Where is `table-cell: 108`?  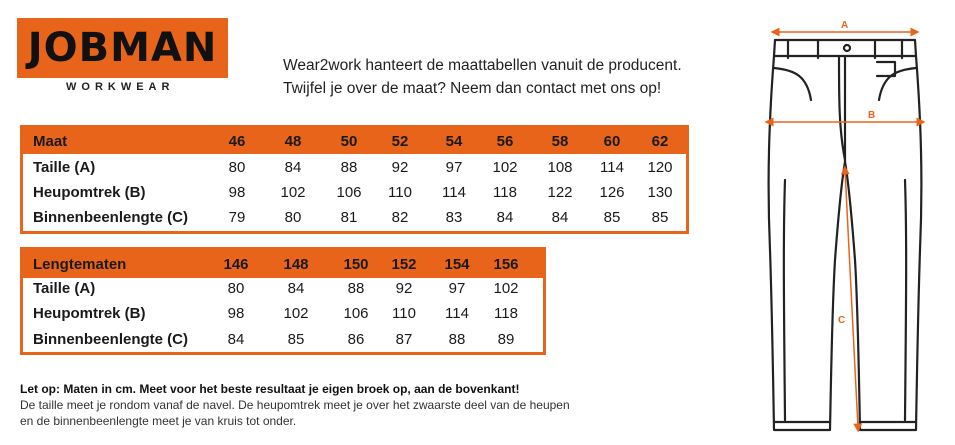 table-cell: 108 is located at coordinates (560, 167).